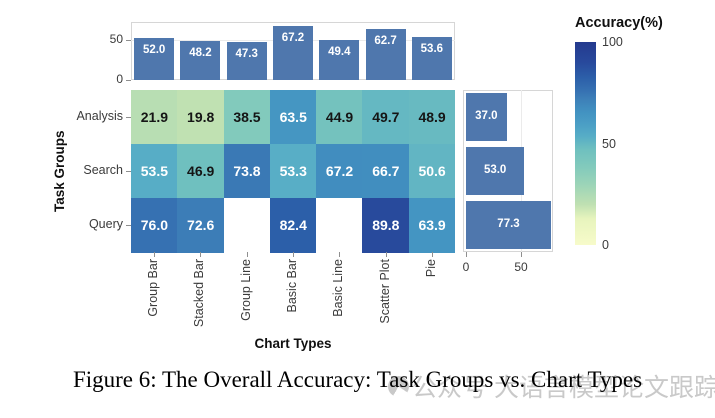 This screenshot has height=418, width=715. Describe the element at coordinates (200, 52) in the screenshot. I see `top-bar-value-label: 48.2` at that location.